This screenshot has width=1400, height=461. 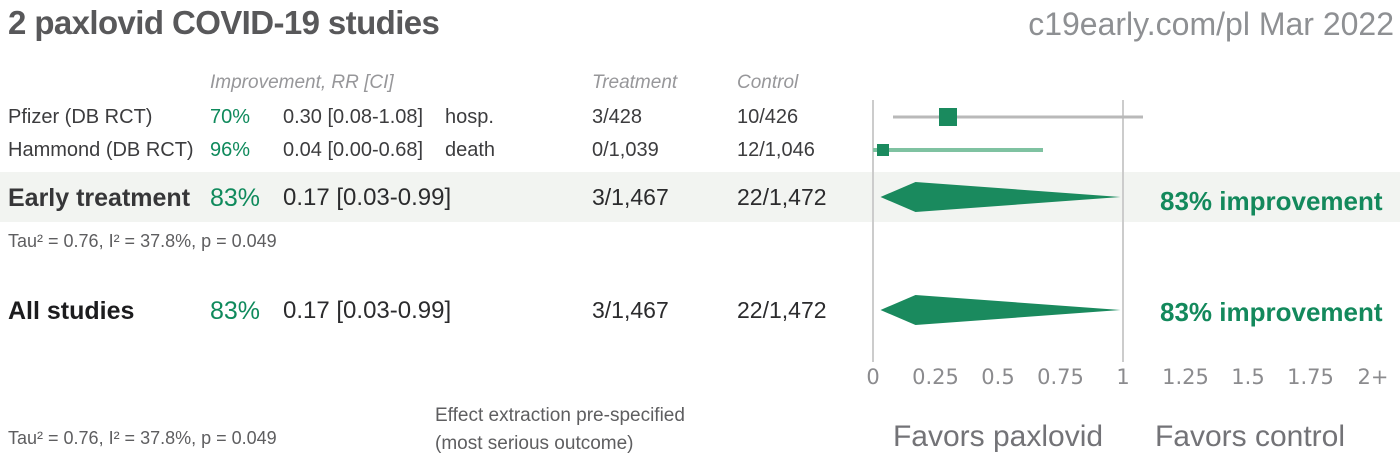 I want to click on axis-tick: 1.25, so click(x=1185, y=377).